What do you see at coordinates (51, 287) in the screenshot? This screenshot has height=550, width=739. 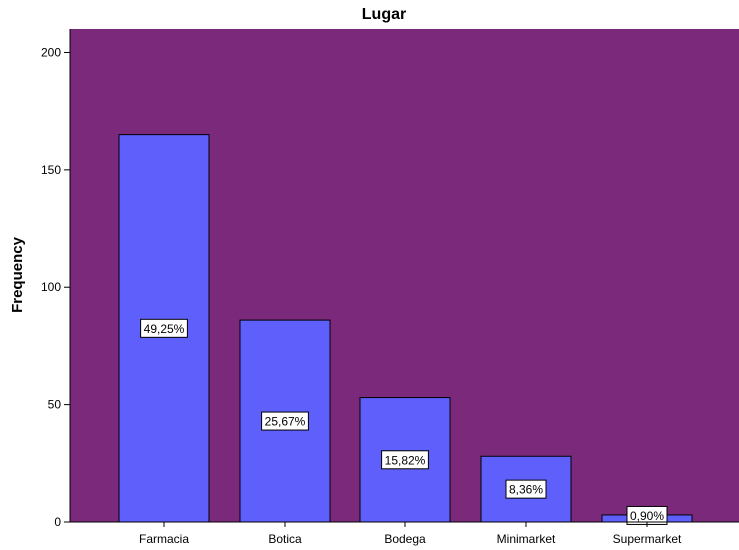 I see `y-tick-label: 100` at bounding box center [51, 287].